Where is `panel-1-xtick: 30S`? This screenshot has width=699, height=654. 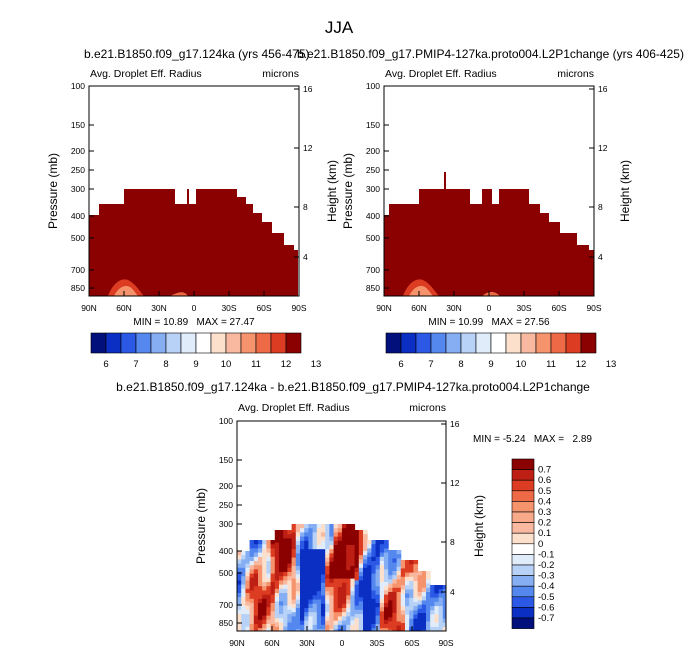
panel-1-xtick: 30S is located at coordinates (228, 308).